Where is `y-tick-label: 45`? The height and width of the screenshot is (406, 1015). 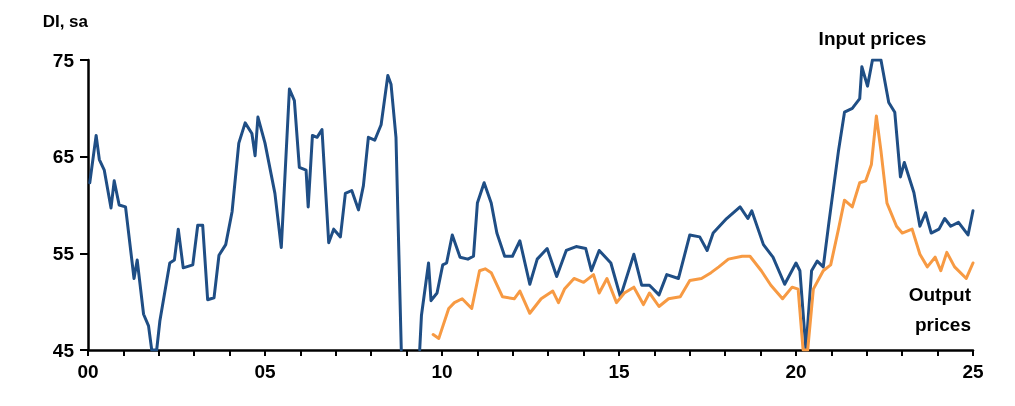 y-tick-label: 45 is located at coordinates (63, 350).